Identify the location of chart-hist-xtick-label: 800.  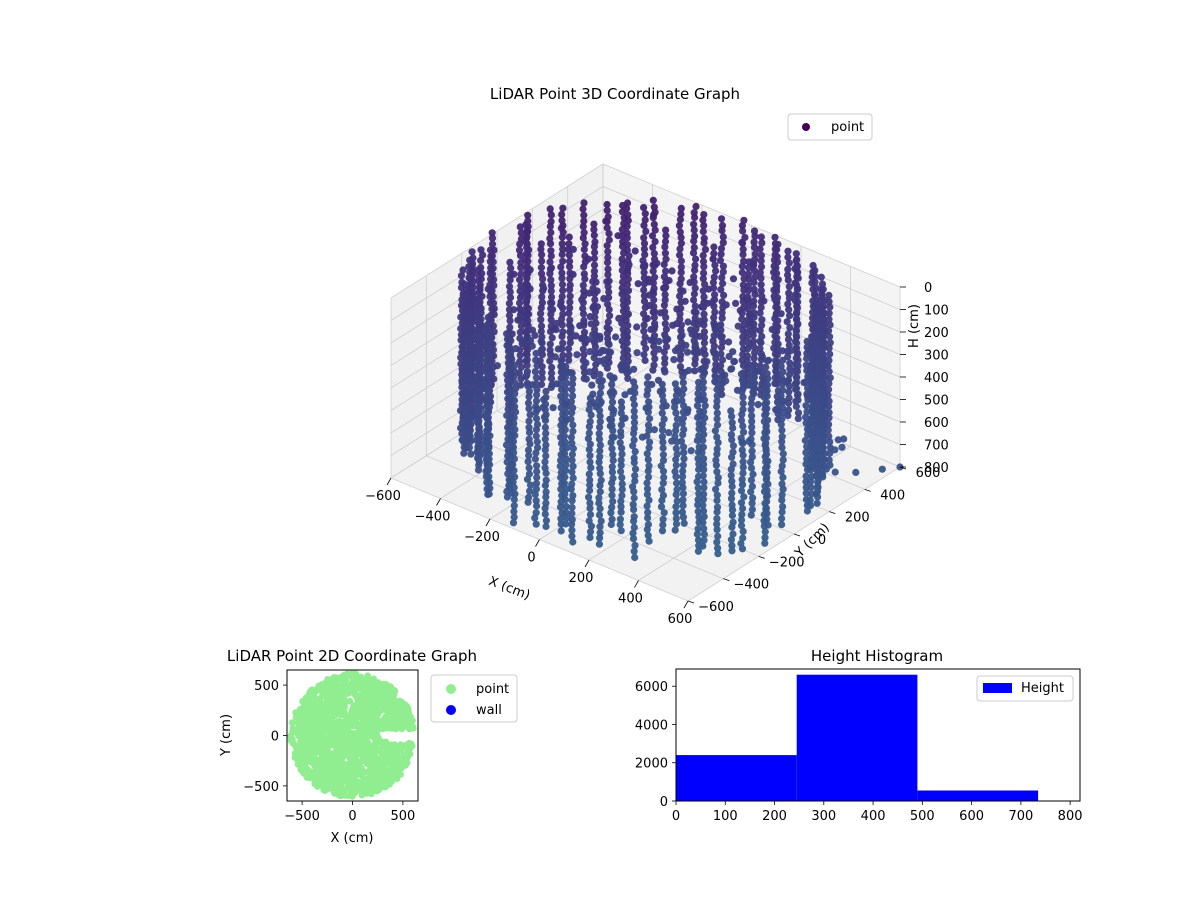
(1070, 816).